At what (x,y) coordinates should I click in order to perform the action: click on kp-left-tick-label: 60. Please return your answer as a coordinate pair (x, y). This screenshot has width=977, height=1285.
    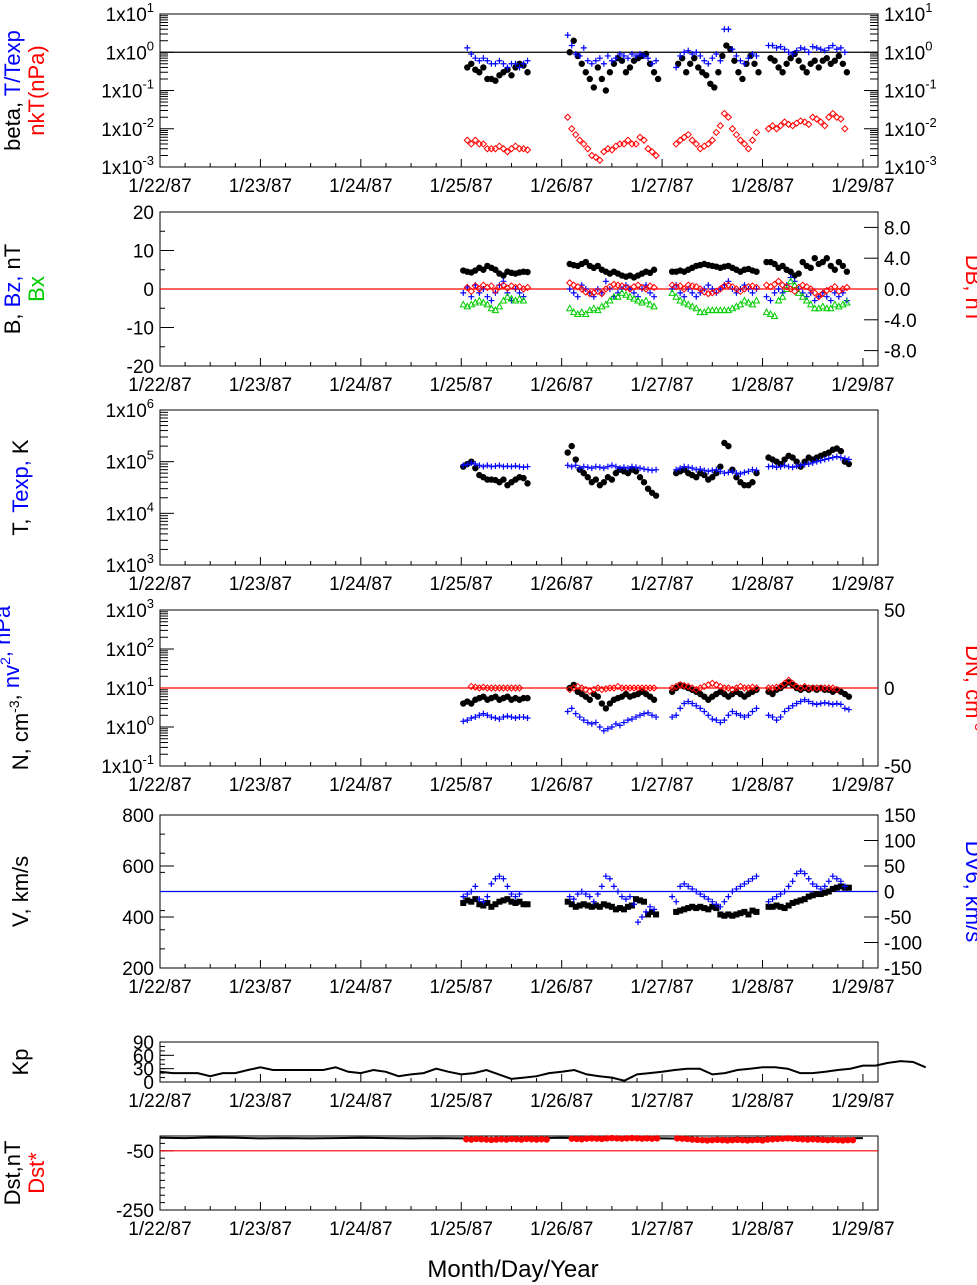
    Looking at the image, I should click on (143, 1056).